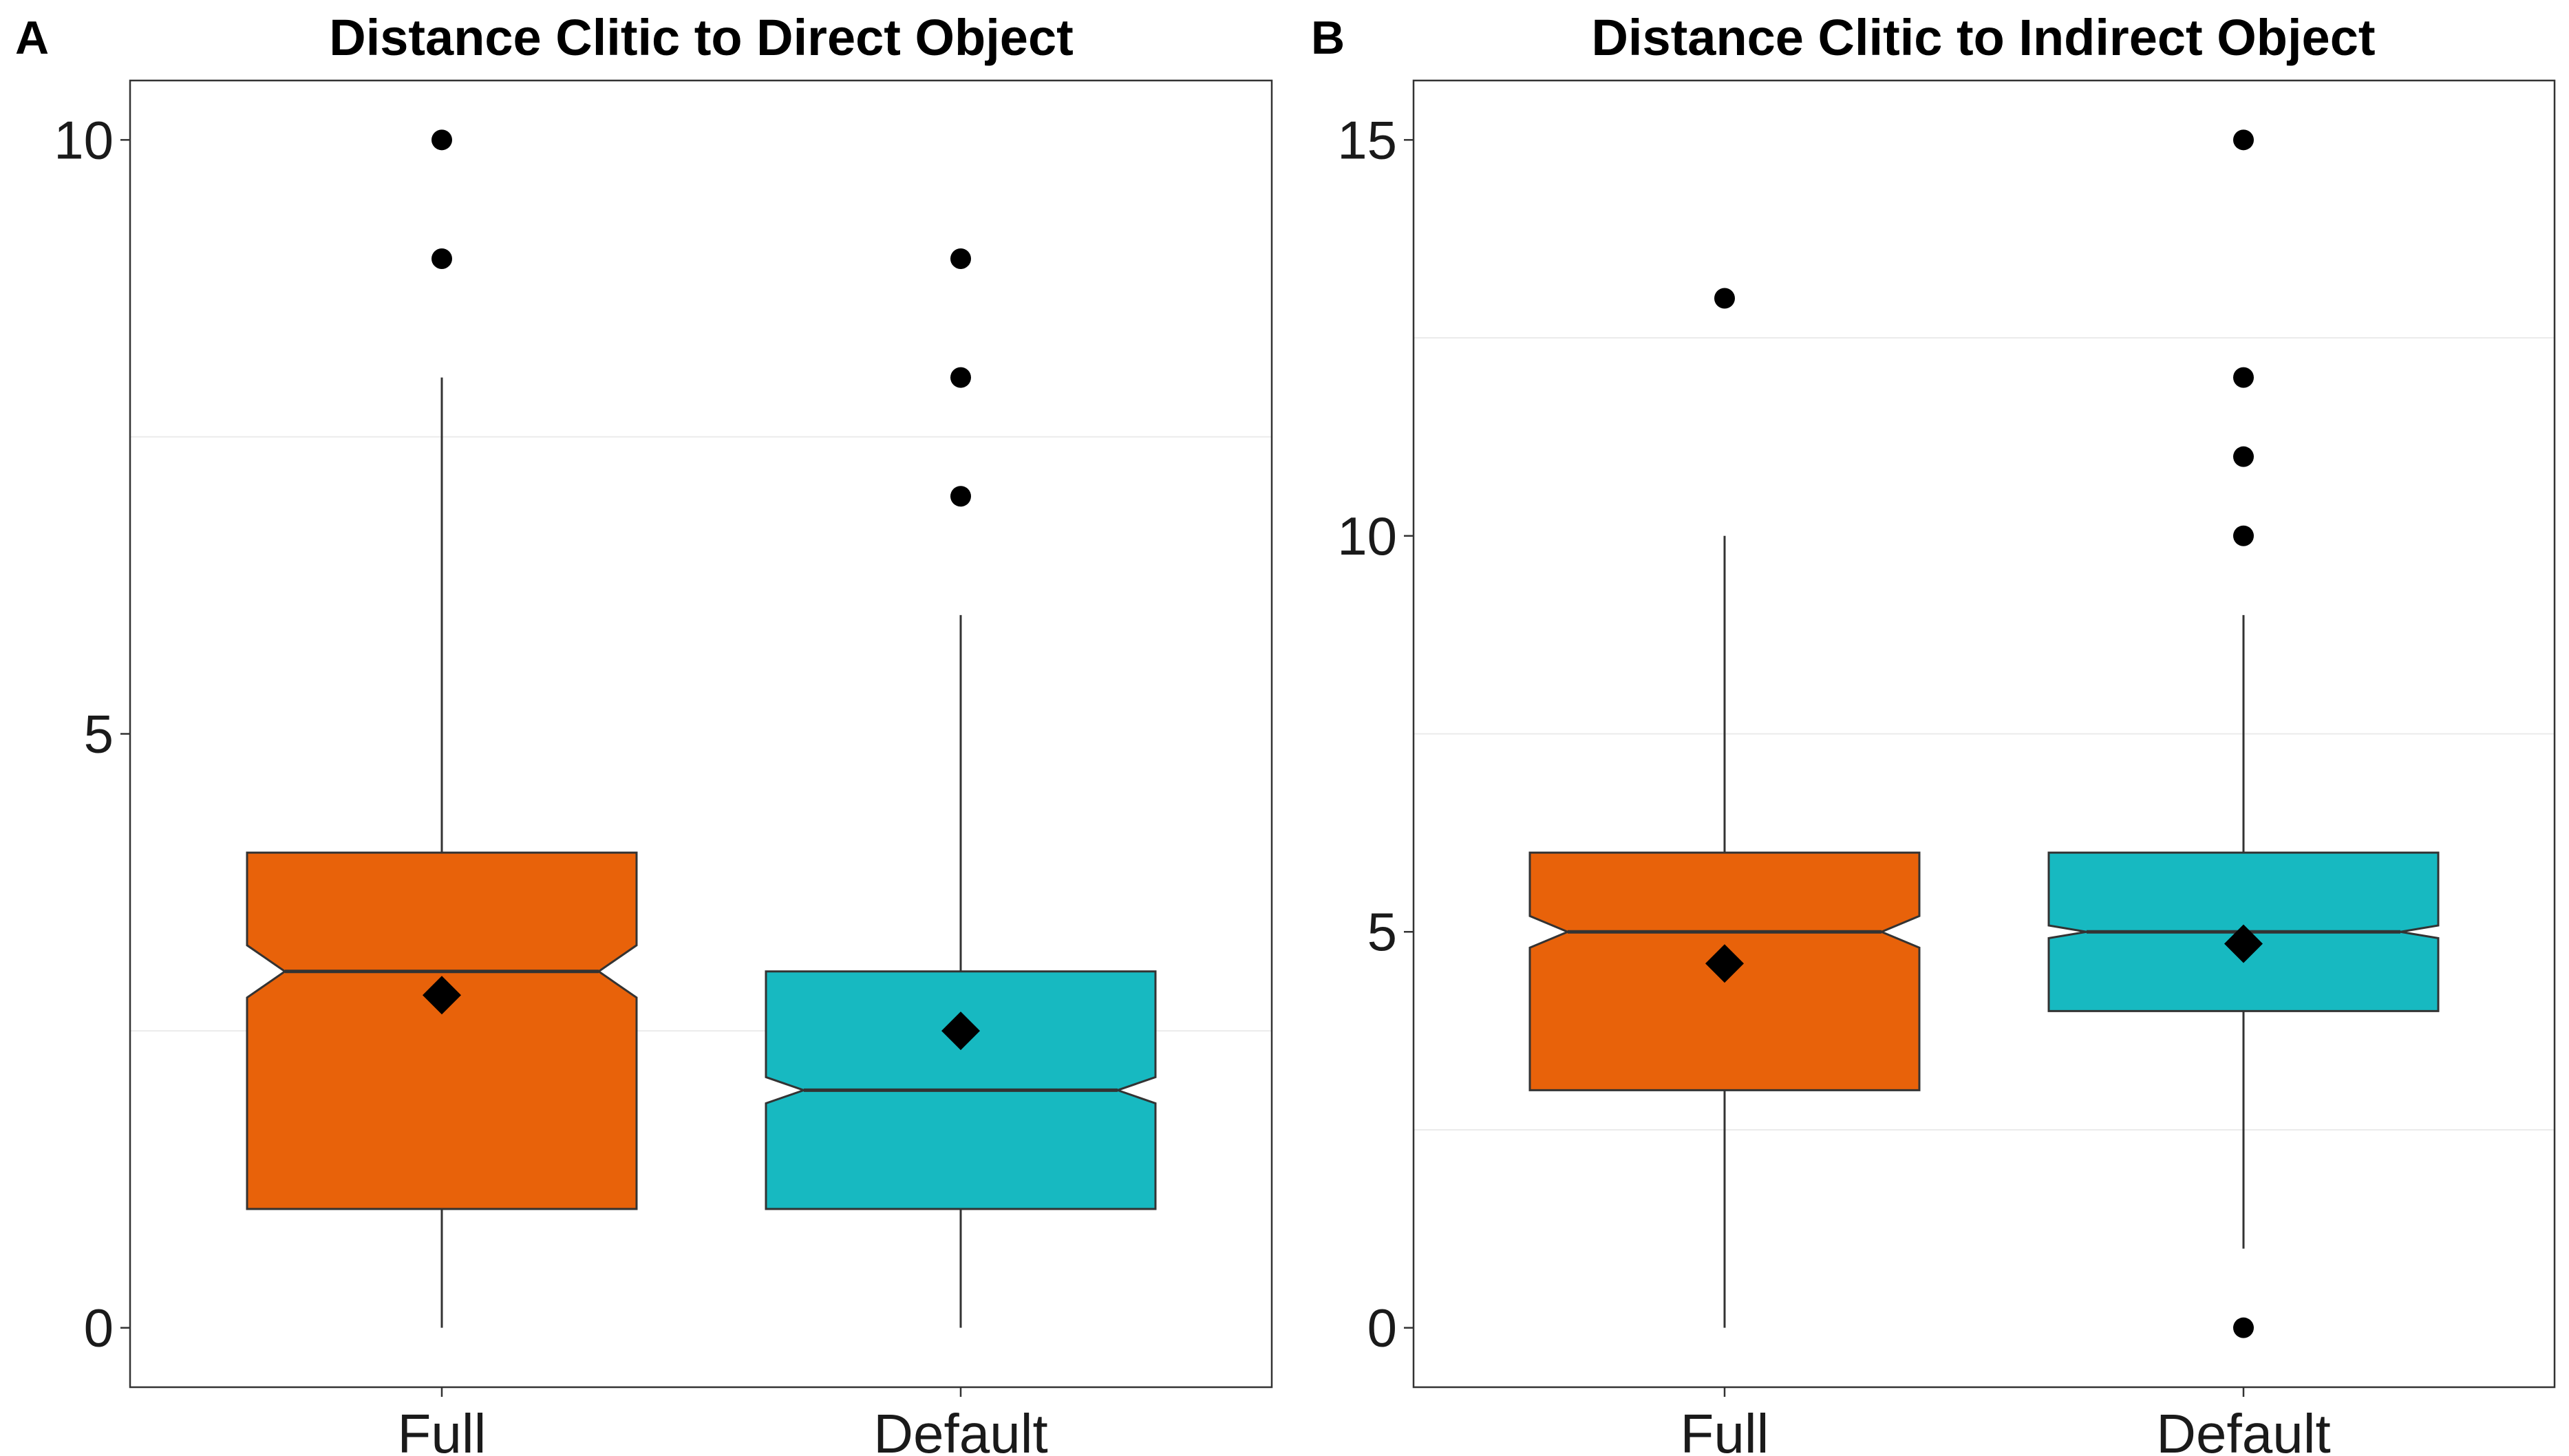  What do you see at coordinates (1328, 38) in the screenshot?
I see `panel-b-letter: B` at bounding box center [1328, 38].